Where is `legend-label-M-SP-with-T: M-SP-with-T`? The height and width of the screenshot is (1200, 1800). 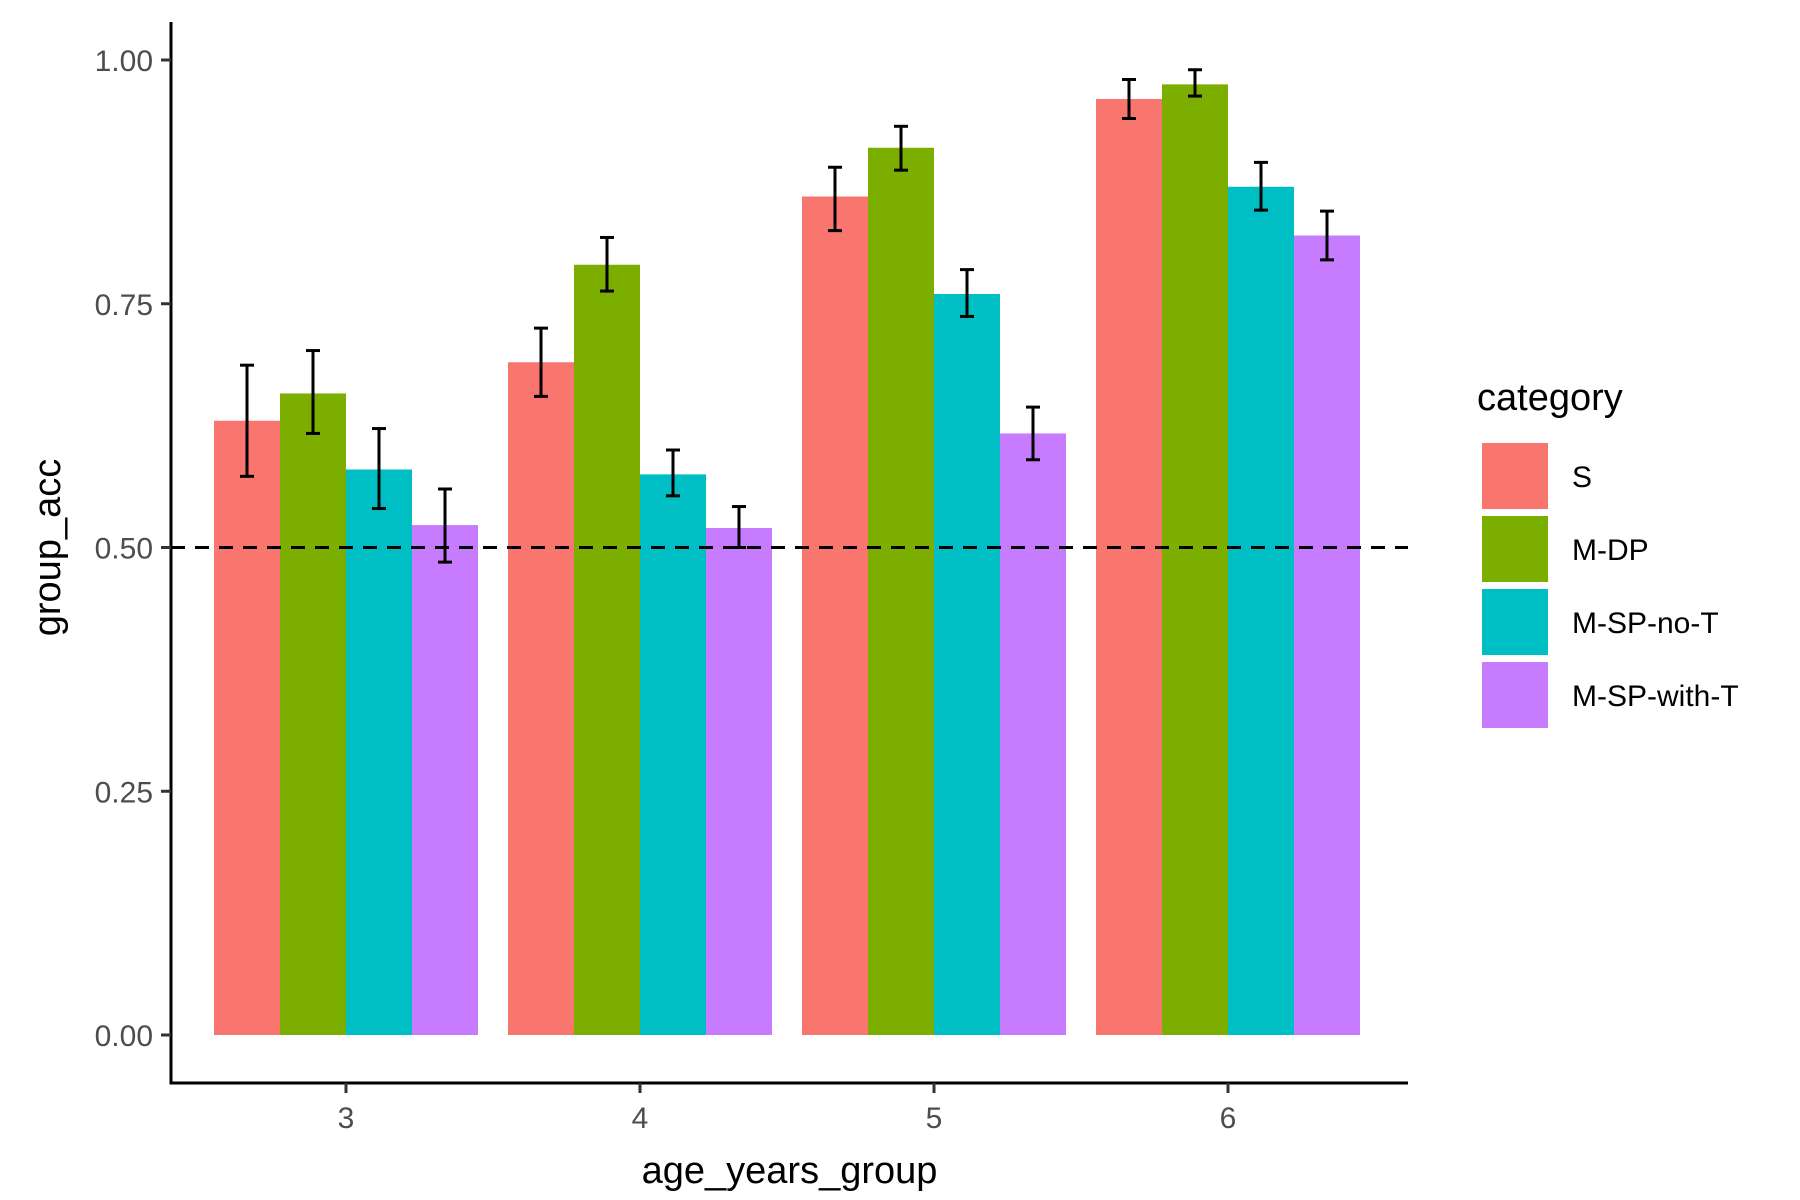 legend-label-M-SP-with-T: M-SP-with-T is located at coordinates (1655, 696).